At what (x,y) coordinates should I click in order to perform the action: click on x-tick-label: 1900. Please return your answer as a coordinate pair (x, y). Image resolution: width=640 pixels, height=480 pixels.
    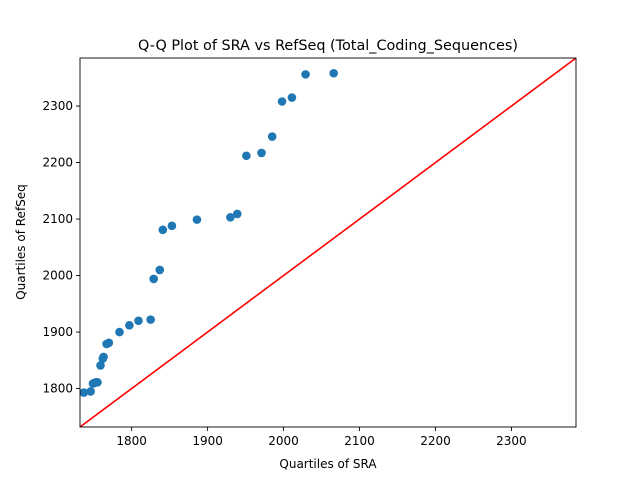
    Looking at the image, I should click on (207, 441).